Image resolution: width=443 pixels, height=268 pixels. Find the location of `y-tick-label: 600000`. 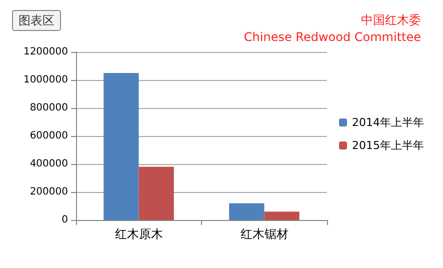

y-tick-label: 600000 is located at coordinates (49, 136).